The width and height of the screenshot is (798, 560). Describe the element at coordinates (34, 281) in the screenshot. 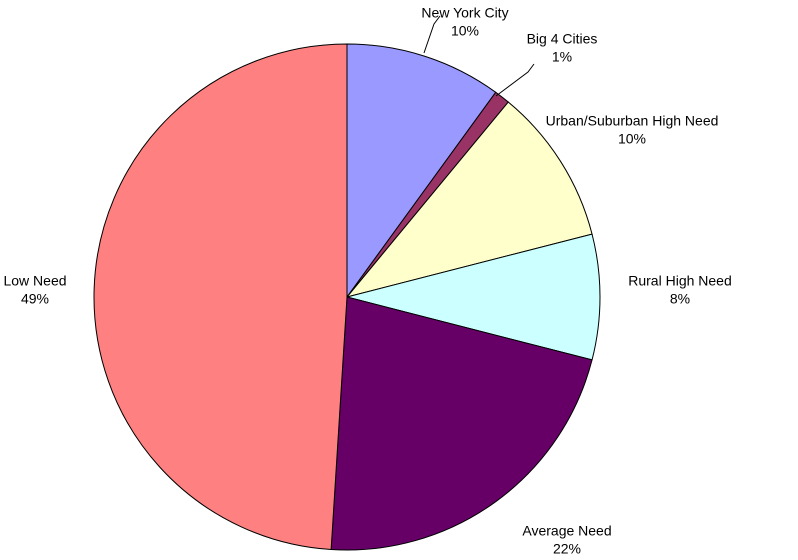

I see `slice-label: Low Need` at that location.